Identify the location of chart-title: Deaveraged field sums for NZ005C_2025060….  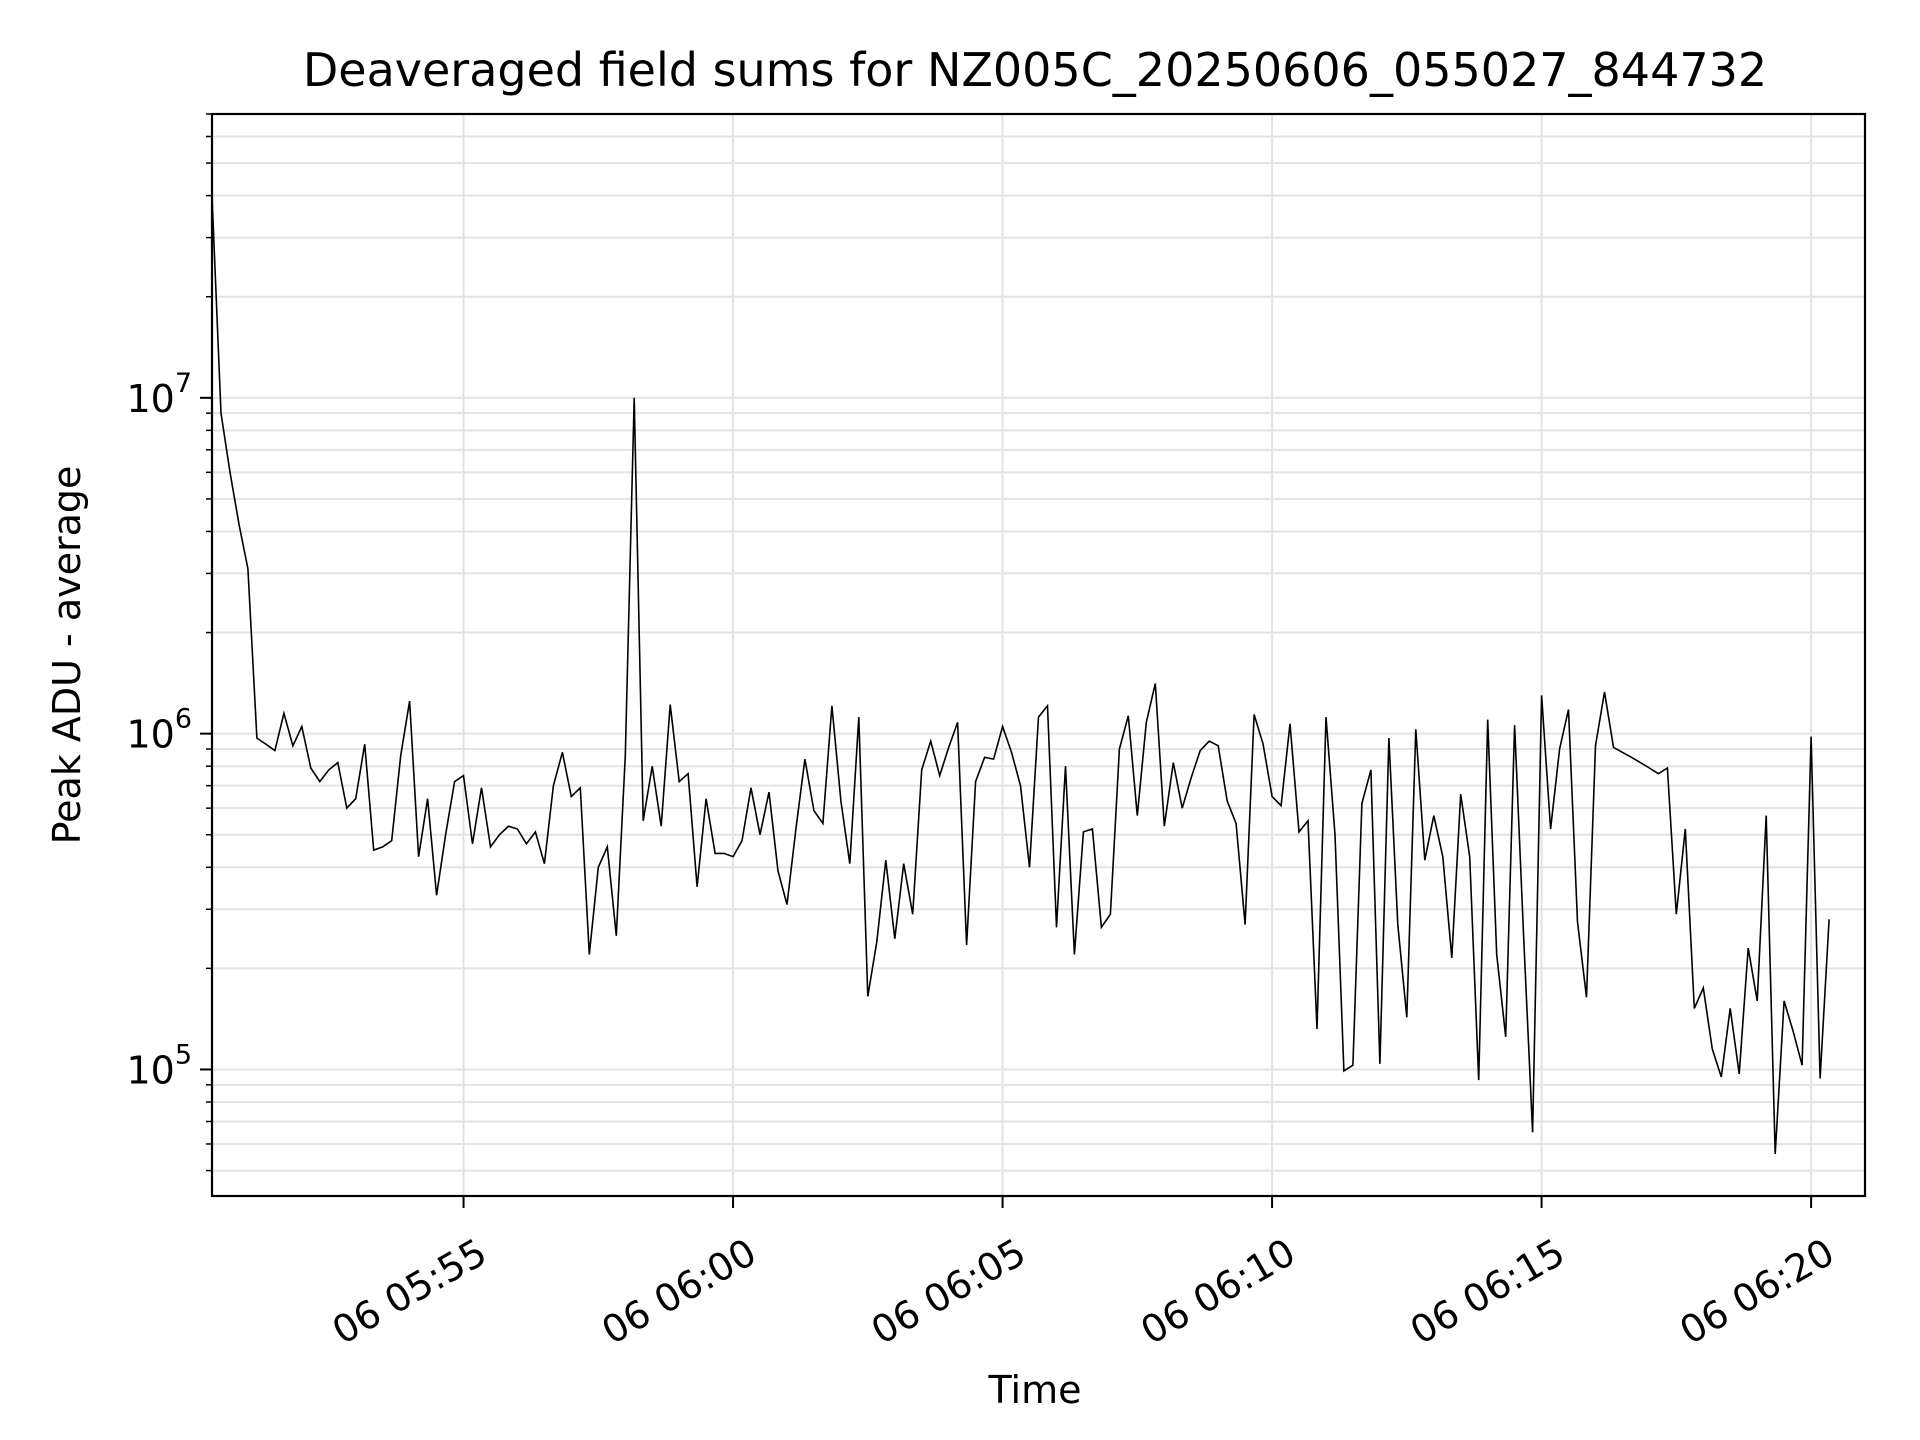
(1035, 70).